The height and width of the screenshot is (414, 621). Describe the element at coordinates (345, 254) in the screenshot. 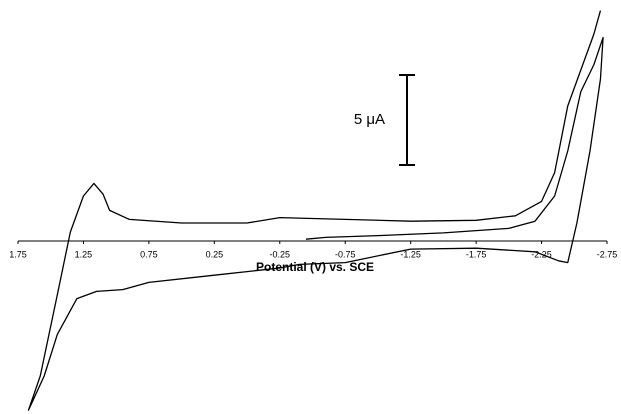

I see `x-tick-label: -0.75` at that location.